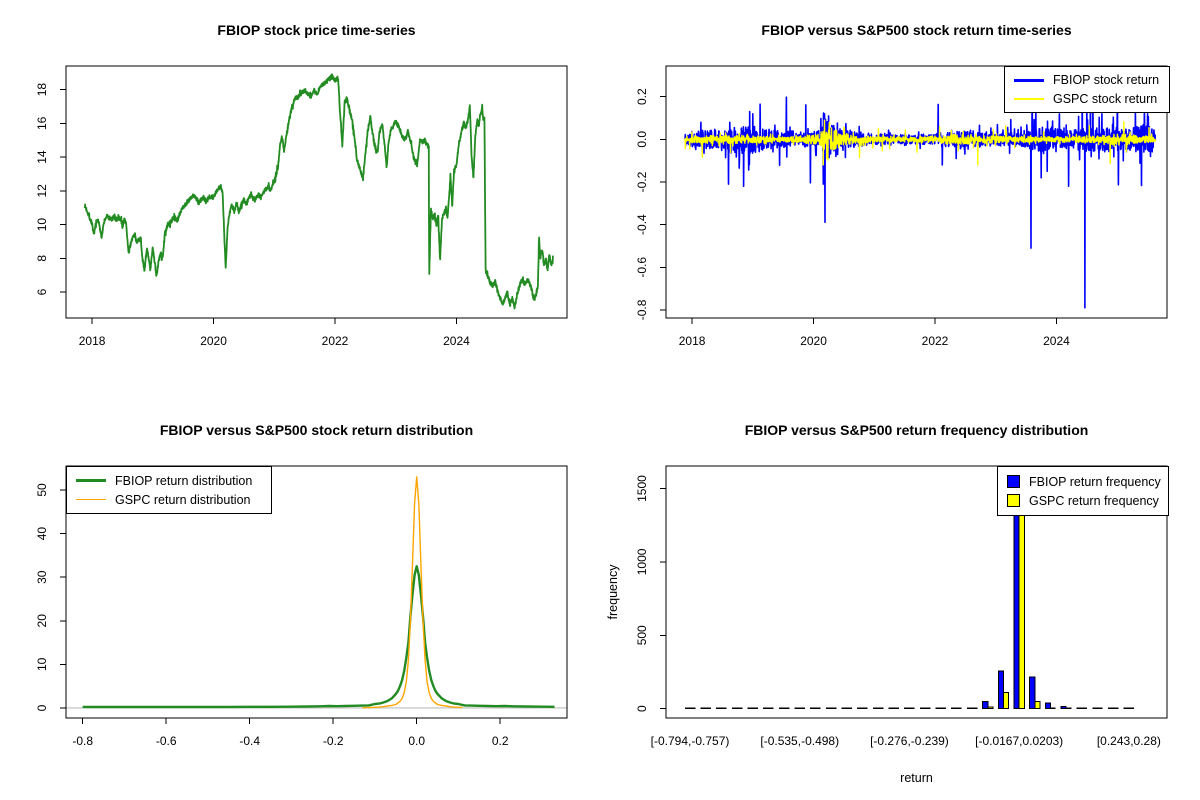 This screenshot has width=1200, height=800. Describe the element at coordinates (42, 291) in the screenshot. I see `svg-text: 6` at that location.